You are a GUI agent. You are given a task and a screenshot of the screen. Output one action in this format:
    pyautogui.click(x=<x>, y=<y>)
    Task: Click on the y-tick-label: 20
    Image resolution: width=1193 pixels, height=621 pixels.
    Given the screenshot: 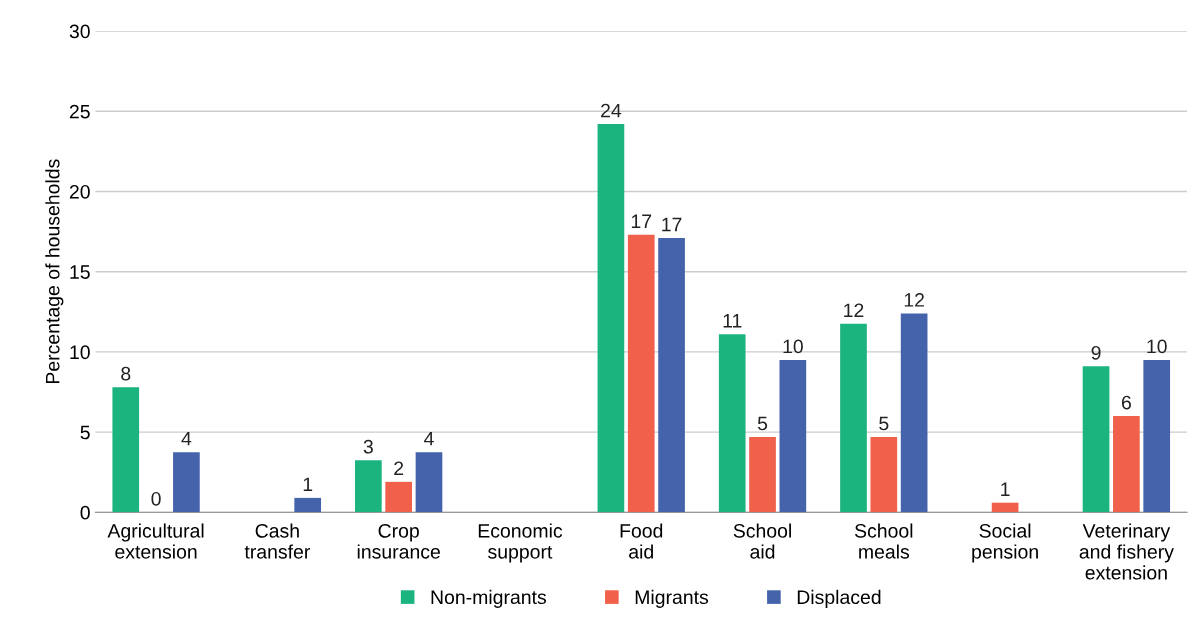 What is the action you would take?
    pyautogui.click(x=79, y=191)
    